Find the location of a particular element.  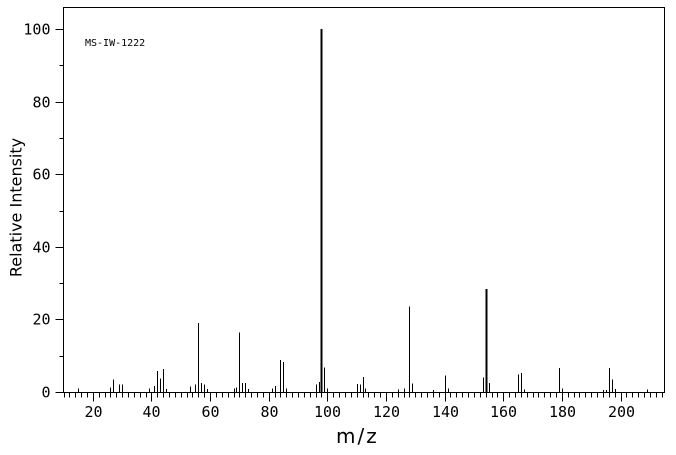

x-tick-label: 200 is located at coordinates (621, 412).